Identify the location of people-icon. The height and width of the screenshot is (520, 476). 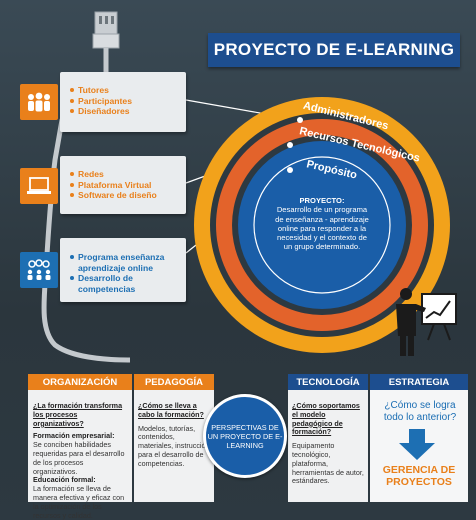
(39, 102).